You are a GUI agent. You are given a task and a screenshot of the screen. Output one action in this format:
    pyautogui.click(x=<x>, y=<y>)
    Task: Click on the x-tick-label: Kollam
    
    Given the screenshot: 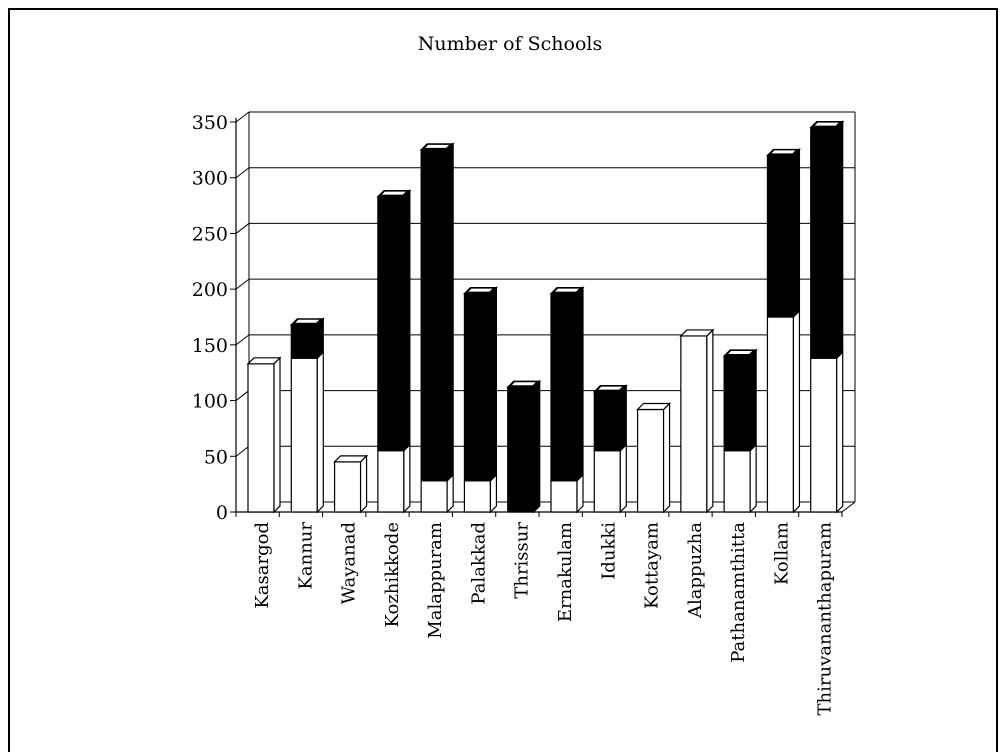 What is the action you would take?
    pyautogui.click(x=781, y=553)
    